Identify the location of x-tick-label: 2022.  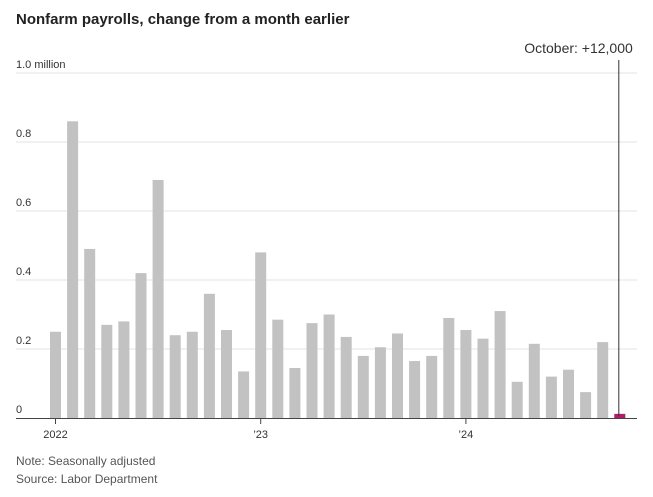
(55, 435).